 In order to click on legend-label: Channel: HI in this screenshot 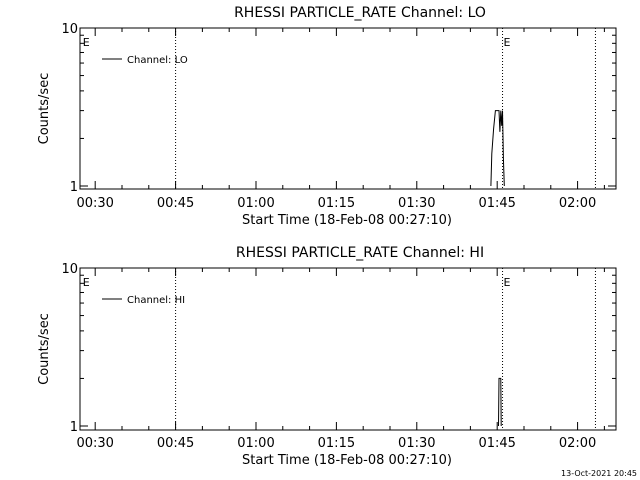, I will do `click(156, 300)`.